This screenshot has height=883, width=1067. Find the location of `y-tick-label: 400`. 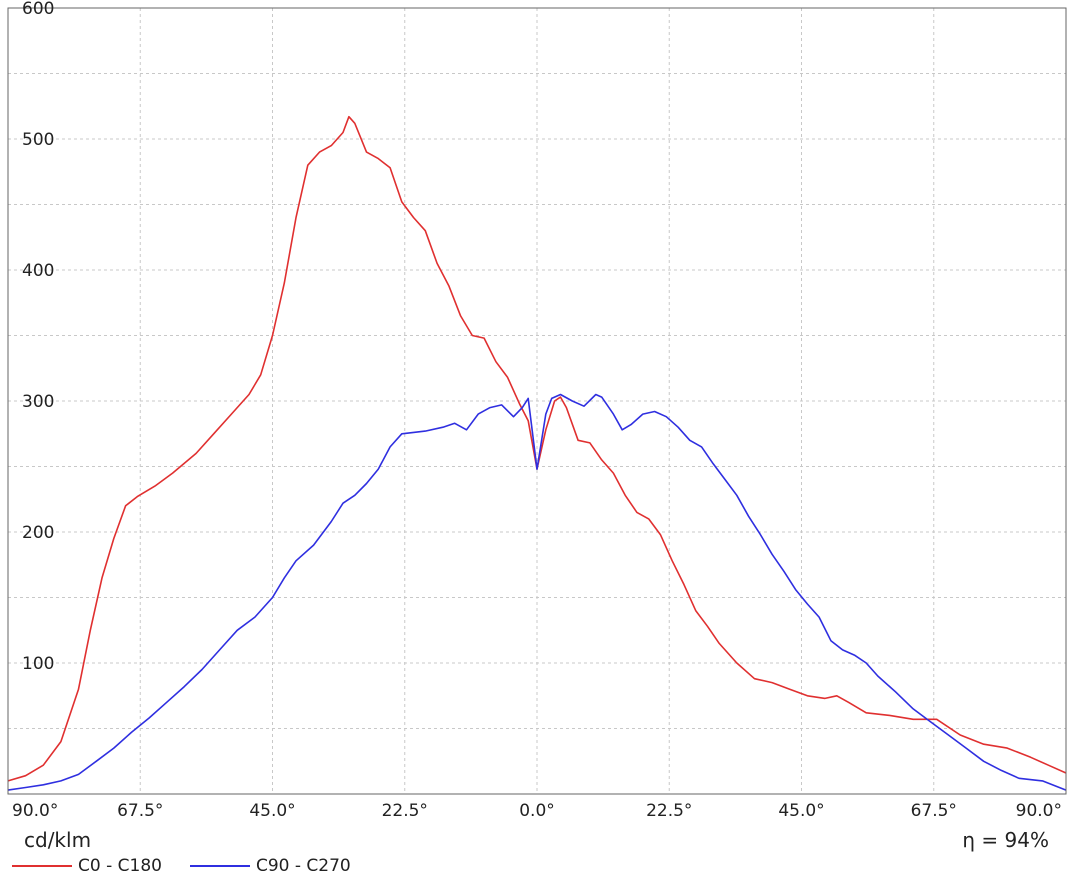

y-tick-label: 400 is located at coordinates (38, 271).